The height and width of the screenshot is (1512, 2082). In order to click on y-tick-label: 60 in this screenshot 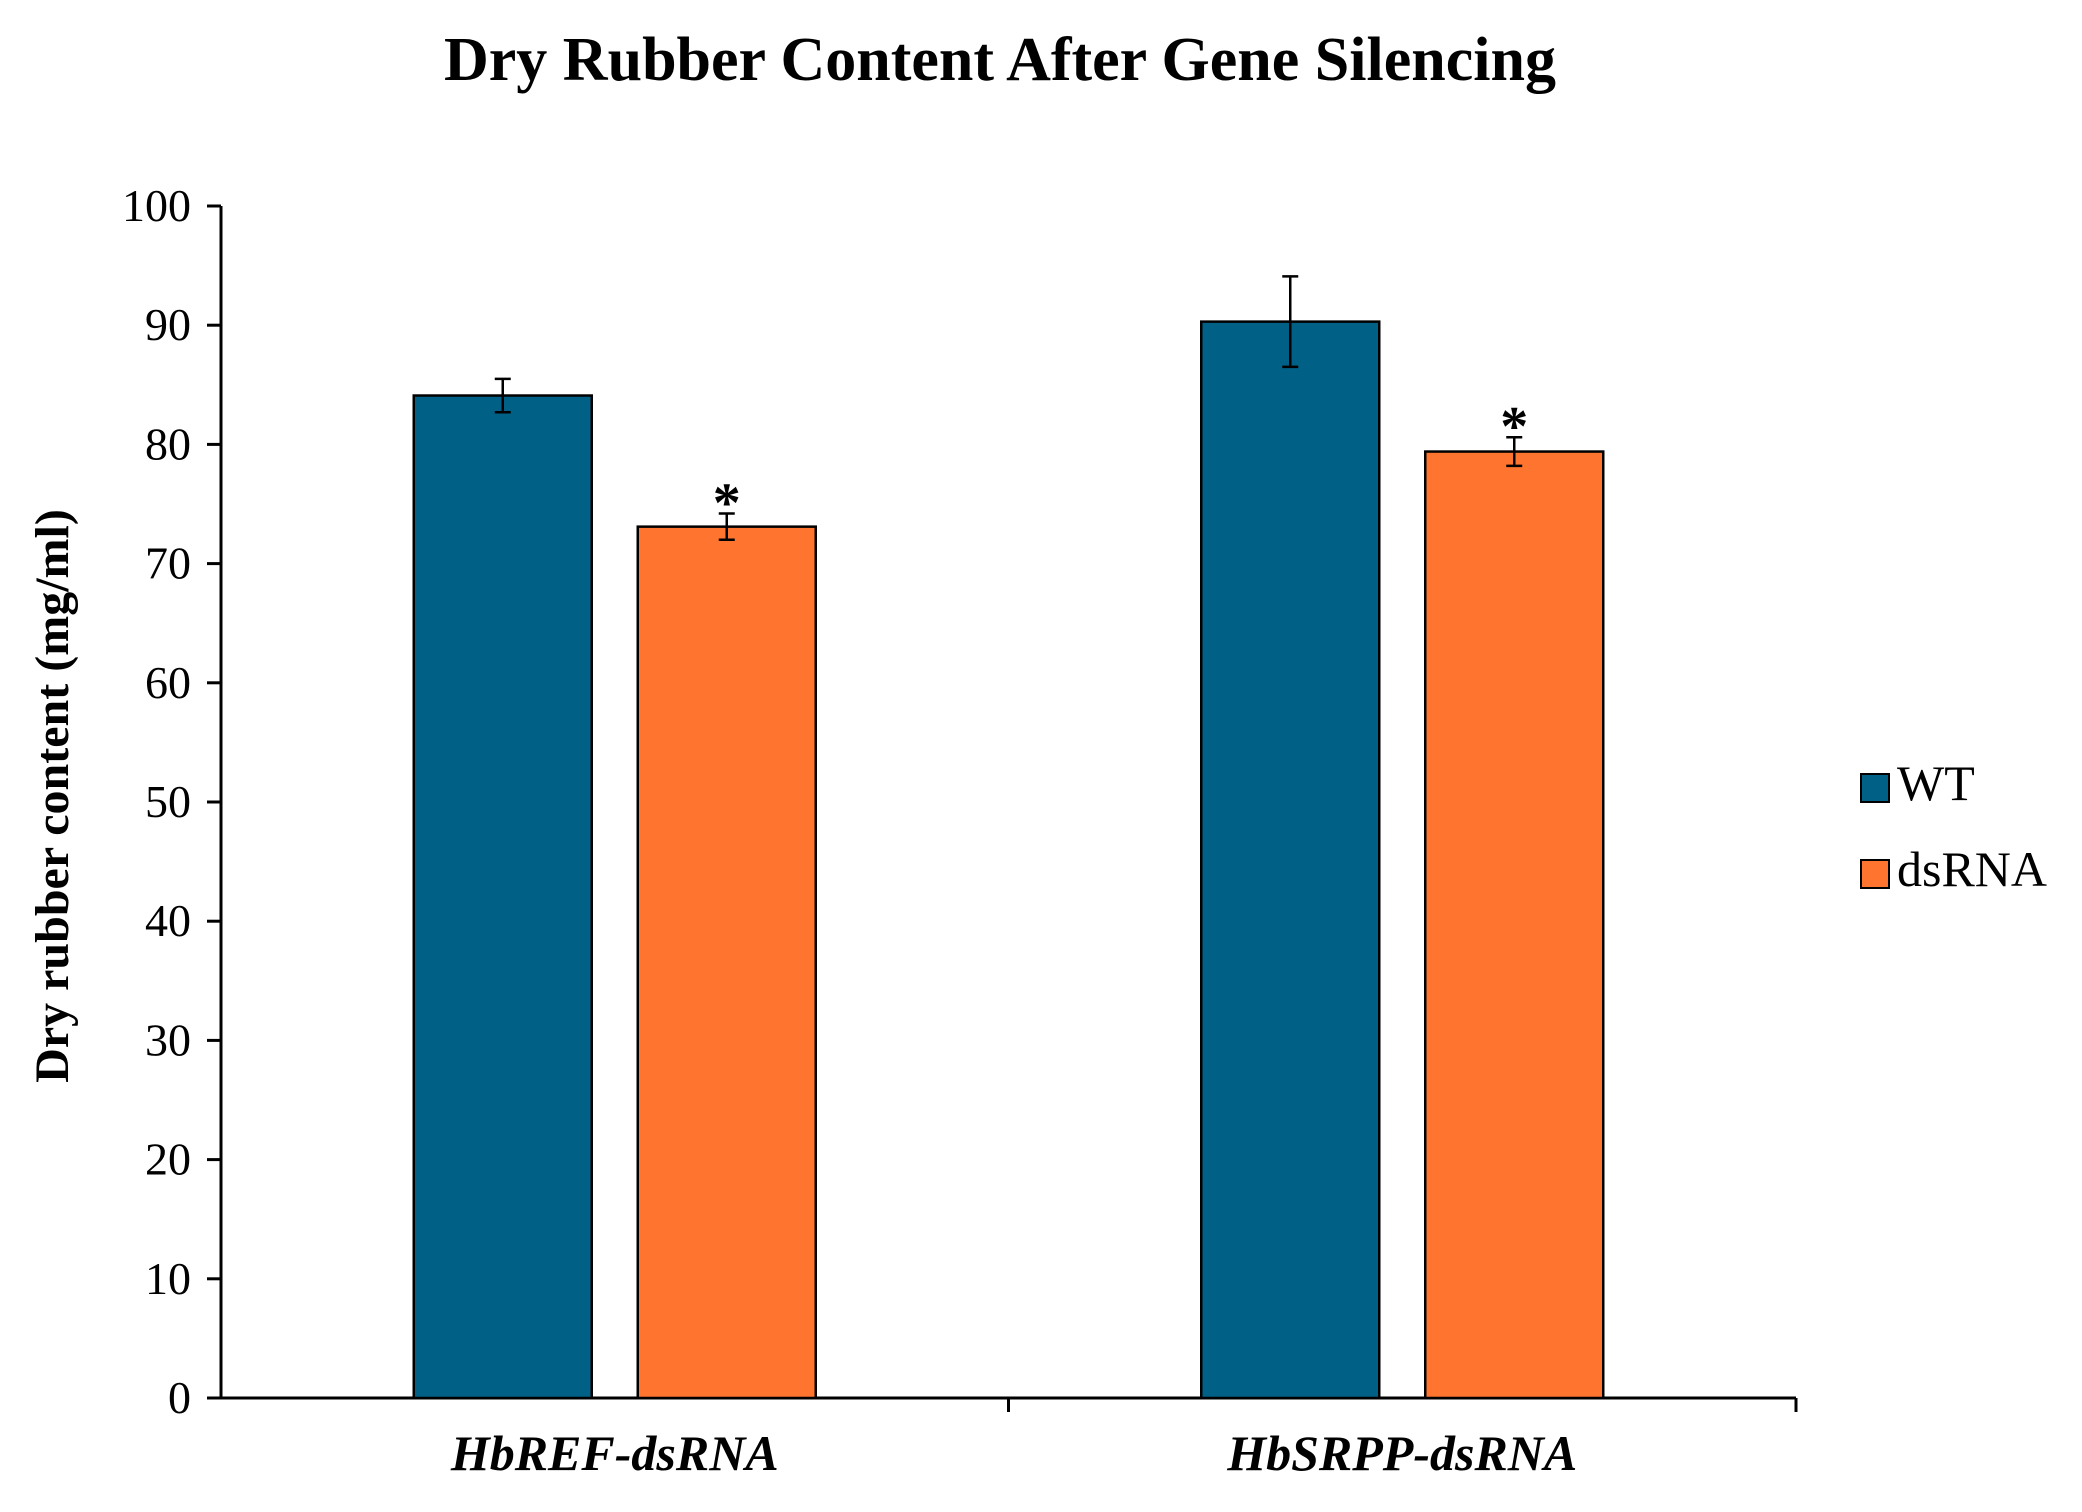, I will do `click(168, 682)`.